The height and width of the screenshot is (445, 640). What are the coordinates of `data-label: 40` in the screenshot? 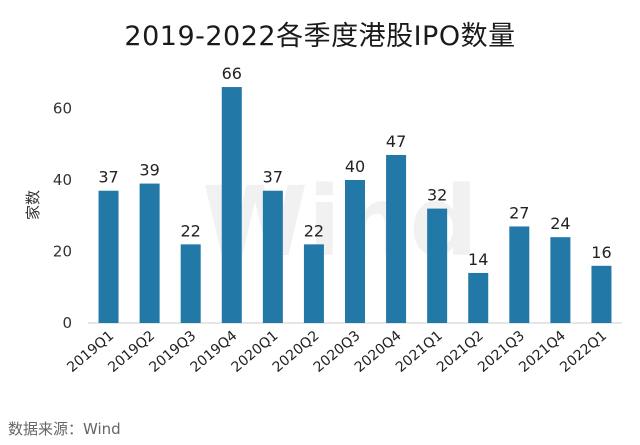 It's located at (355, 166).